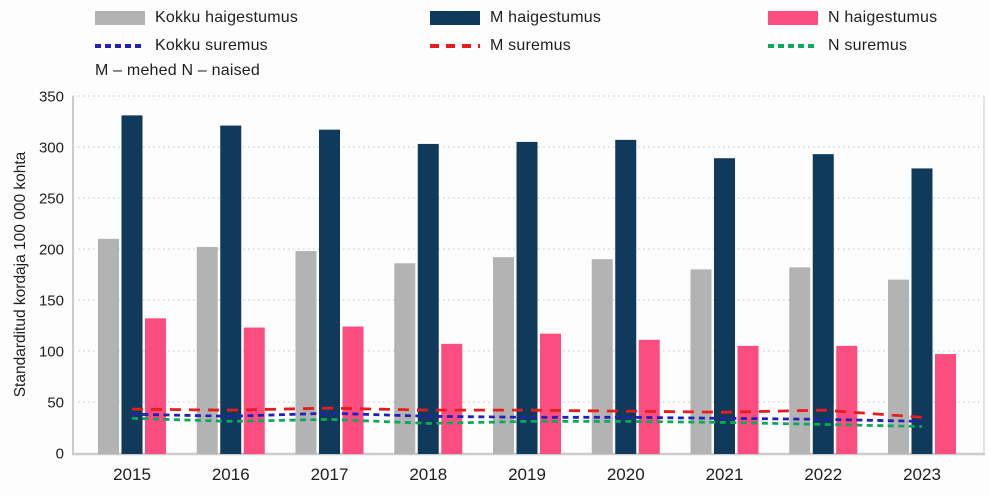  Describe the element at coordinates (527, 474) in the screenshot. I see `x-tick-label: 2019` at that location.